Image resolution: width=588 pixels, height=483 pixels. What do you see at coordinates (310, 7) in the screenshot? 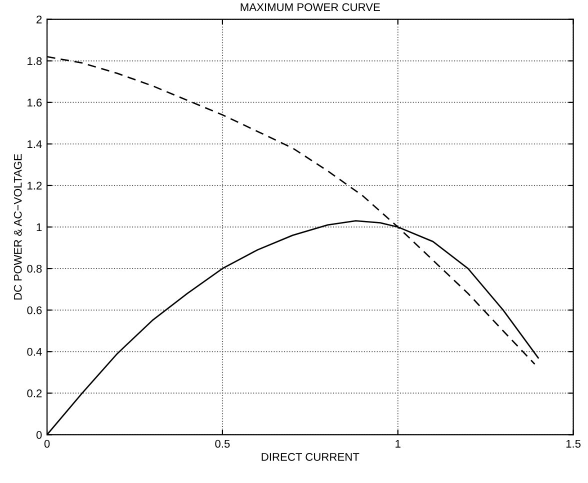
I see `chart-title: MAXIMUM POWER CURVE` at bounding box center [310, 7].